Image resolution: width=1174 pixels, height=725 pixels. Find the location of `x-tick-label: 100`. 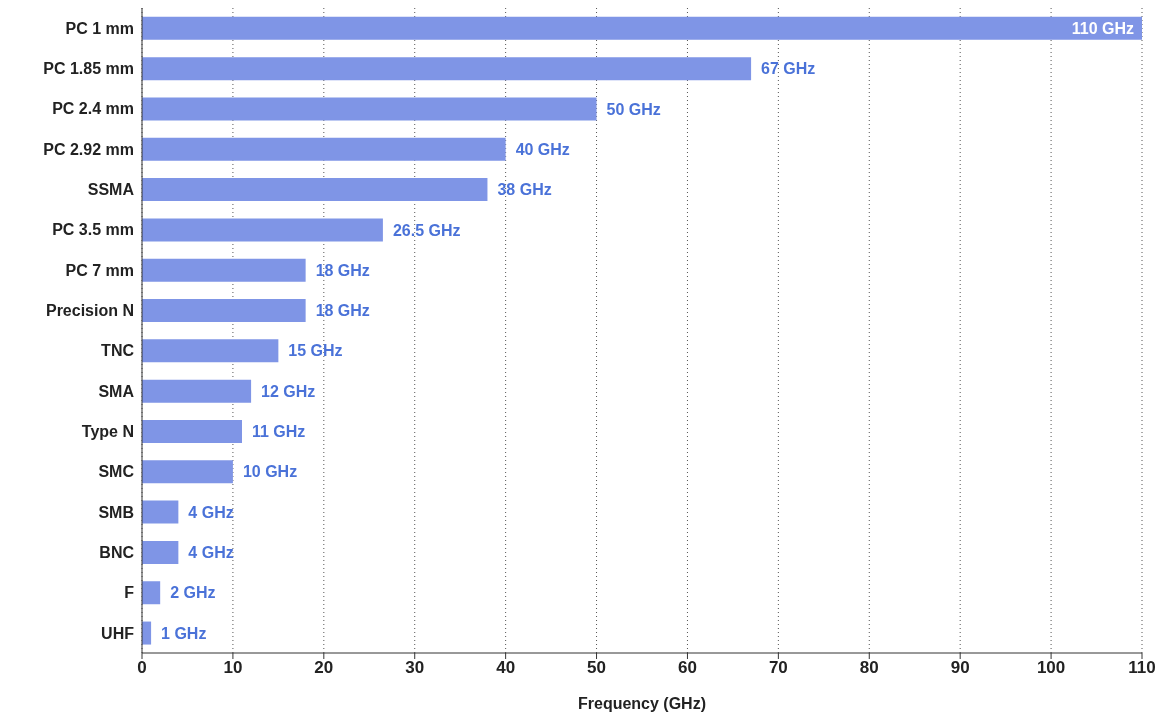

x-tick-label: 100 is located at coordinates (1051, 668).